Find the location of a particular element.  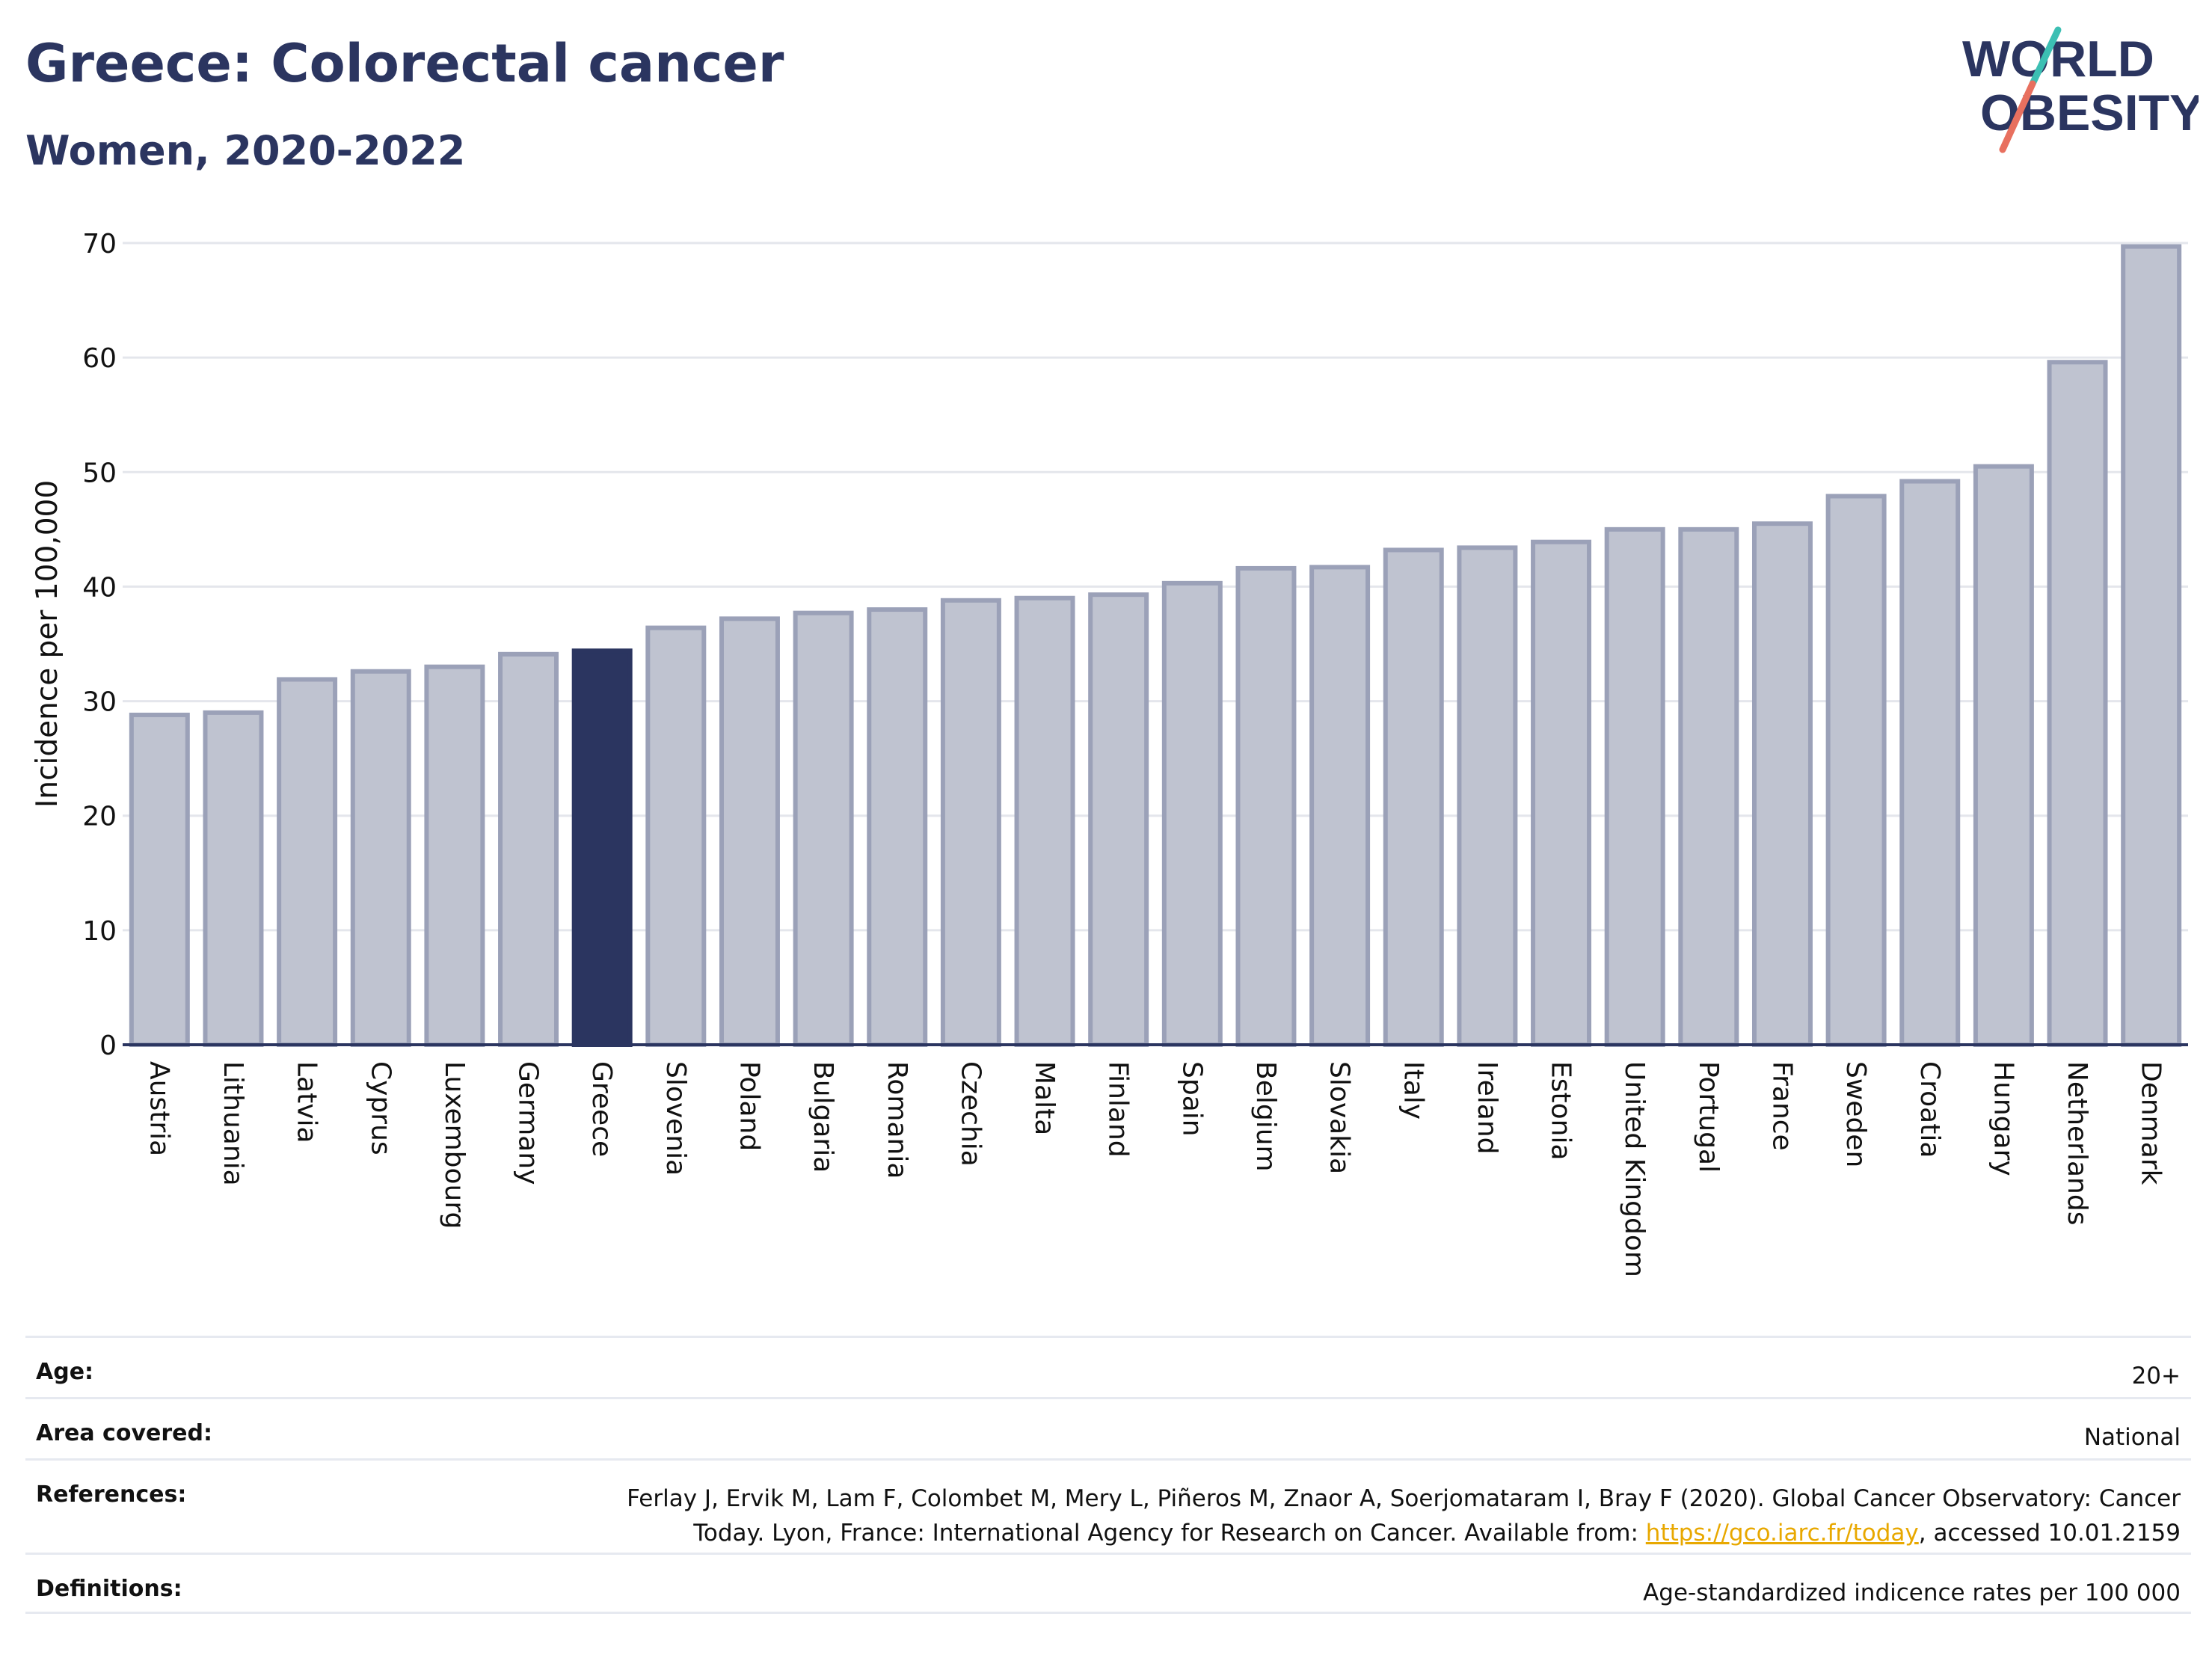

references-text-post-link: , accessed 10.01.2159 is located at coordinates (2049, 1533).